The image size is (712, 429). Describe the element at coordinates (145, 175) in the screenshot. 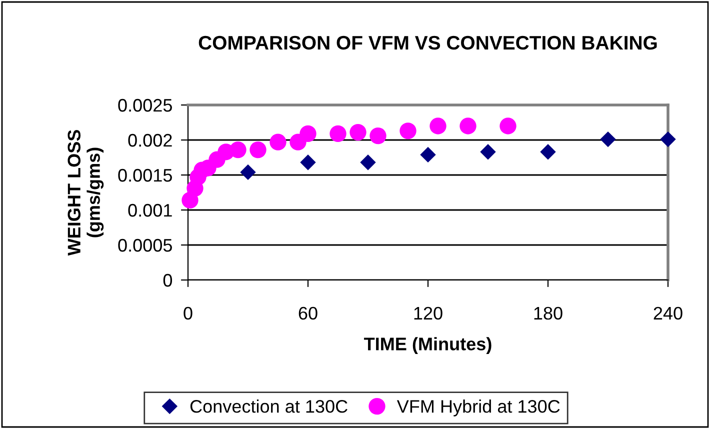

I see `y-tick-label: 0.0015` at that location.